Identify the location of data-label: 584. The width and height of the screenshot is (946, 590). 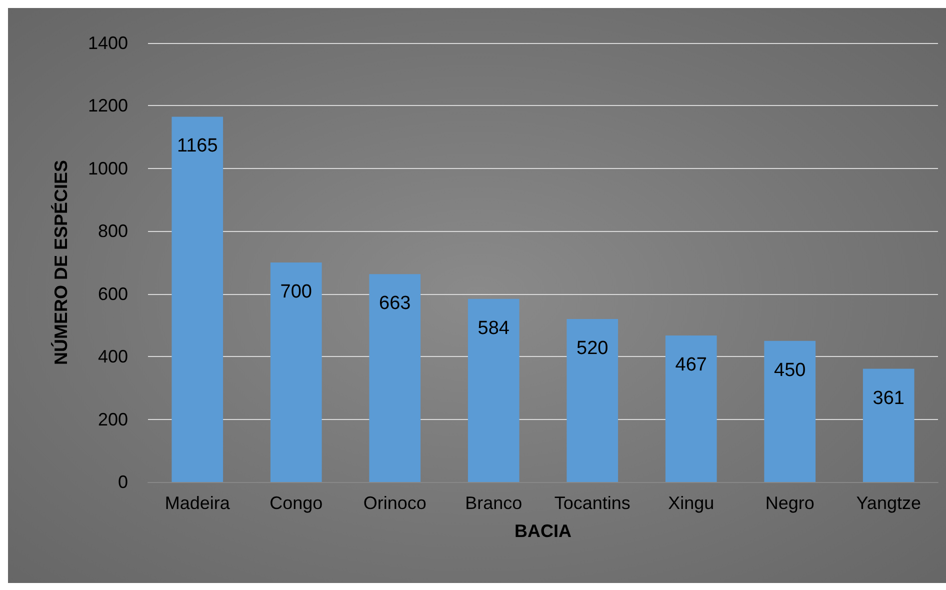
(494, 328).